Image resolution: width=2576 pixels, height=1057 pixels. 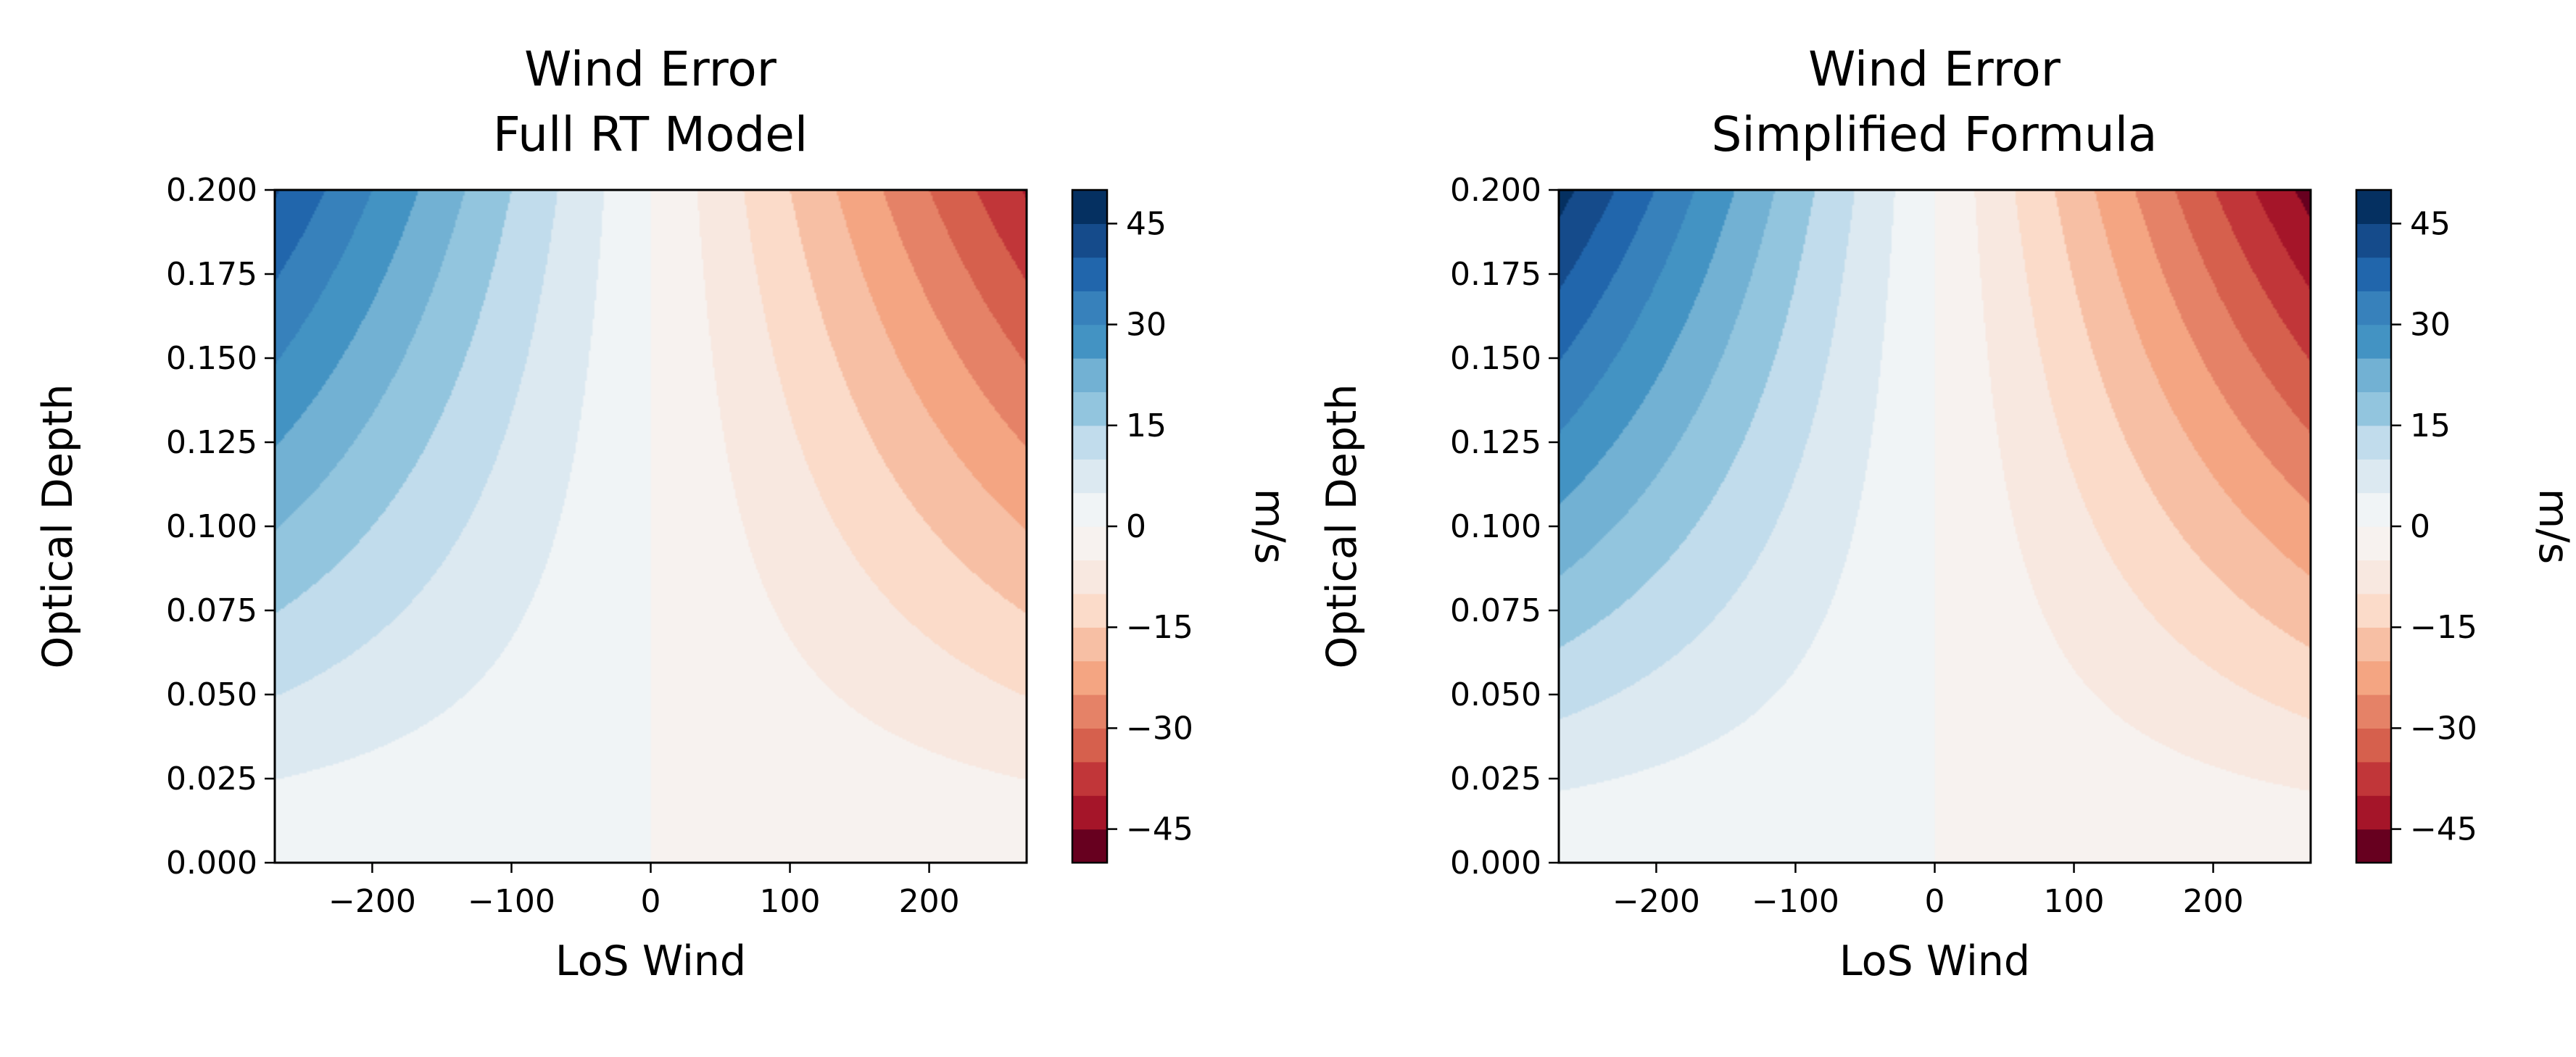 What do you see at coordinates (1934, 101) in the screenshot?
I see `chart-title: Wind Error Simplified Formula` at bounding box center [1934, 101].